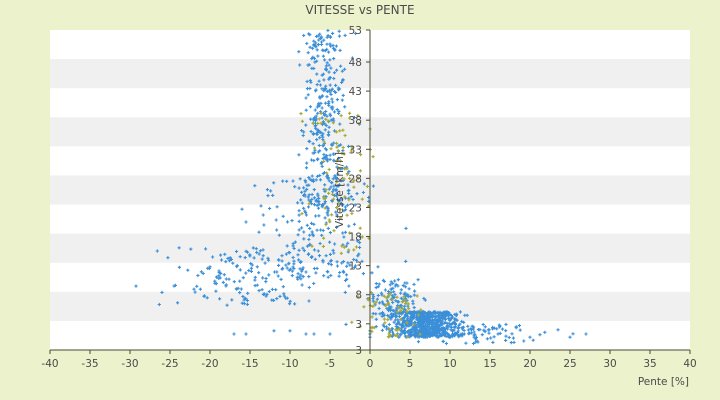  What do you see at coordinates (649, 364) in the screenshot?
I see `x-tick-label: 35` at bounding box center [649, 364].